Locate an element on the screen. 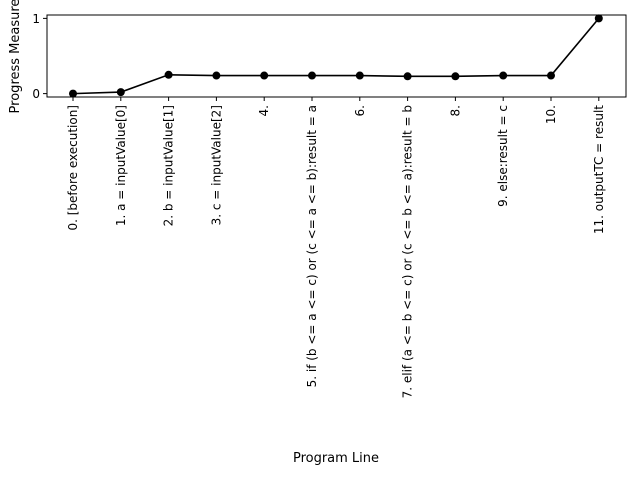  x-tick-label: 8. is located at coordinates (455, 110).